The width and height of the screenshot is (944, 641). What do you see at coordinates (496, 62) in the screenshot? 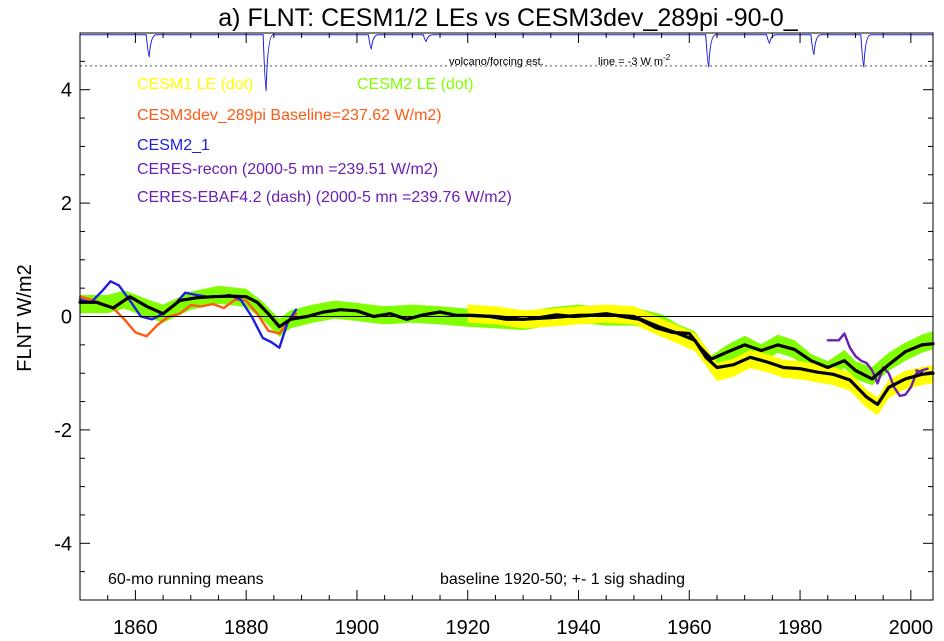
I see `volcano-label: volcano/forcing est.` at bounding box center [496, 62].